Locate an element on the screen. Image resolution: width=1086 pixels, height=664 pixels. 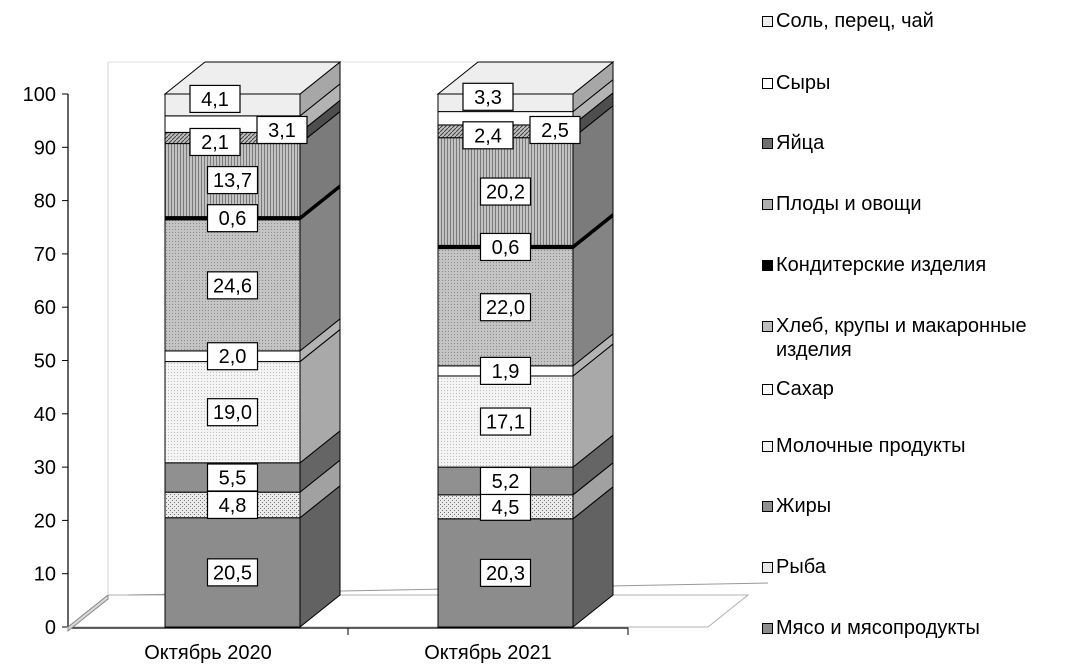
data-label-0-7: 13,7 is located at coordinates (232, 181).